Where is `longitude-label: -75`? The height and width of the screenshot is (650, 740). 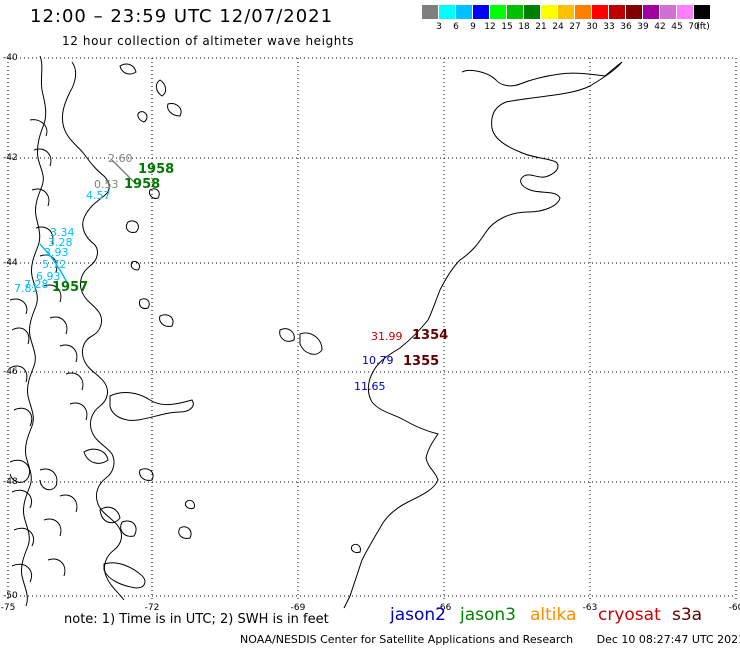 longitude-label: -75 is located at coordinates (8, 608).